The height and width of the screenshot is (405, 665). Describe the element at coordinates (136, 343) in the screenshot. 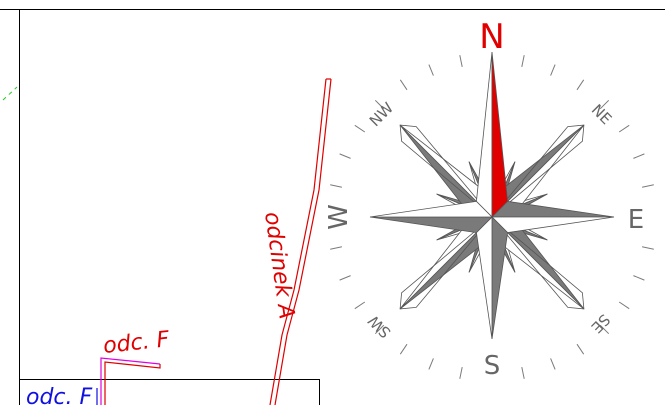

I see `label-odc-f-red: odc. F` at that location.